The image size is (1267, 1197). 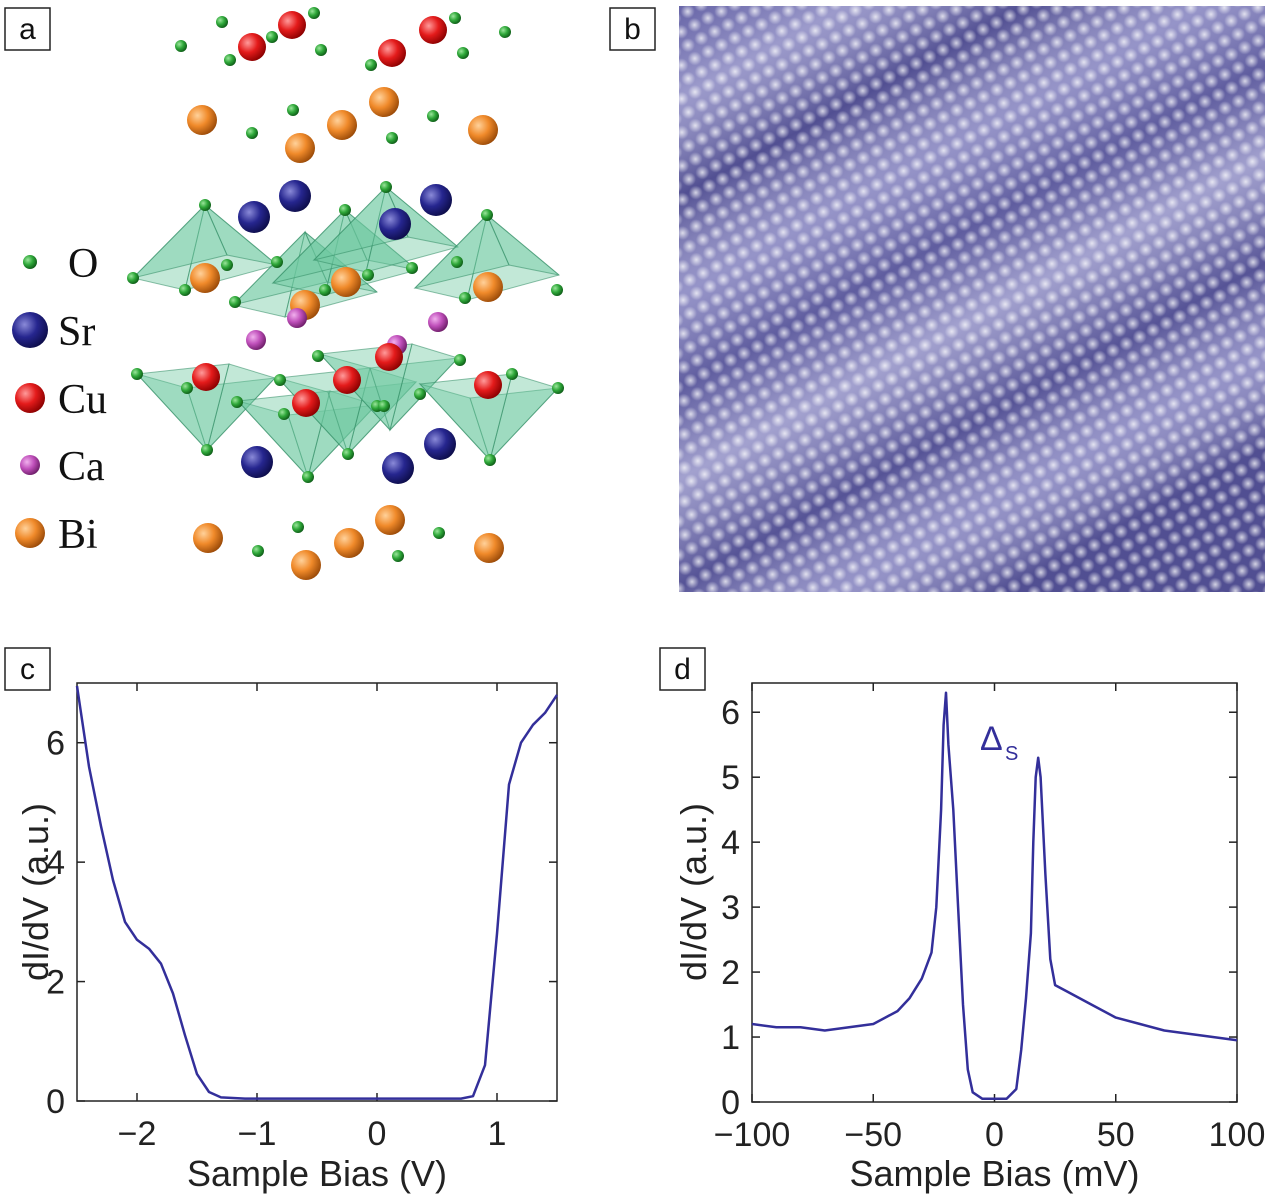 I want to click on legend-label: O, so click(x=83, y=264).